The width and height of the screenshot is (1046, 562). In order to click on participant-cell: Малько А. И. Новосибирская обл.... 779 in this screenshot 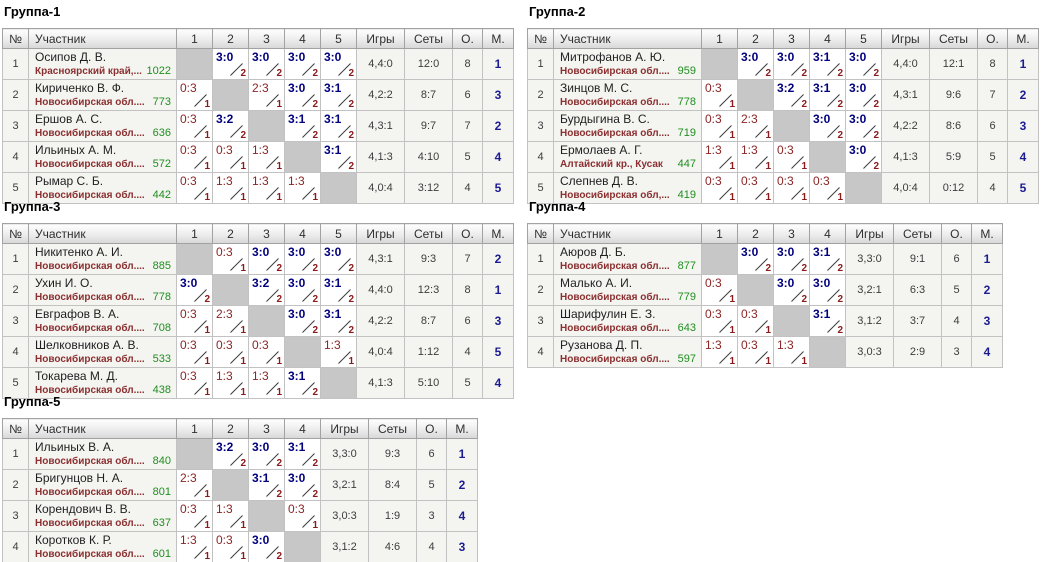, I will do `click(627, 290)`.